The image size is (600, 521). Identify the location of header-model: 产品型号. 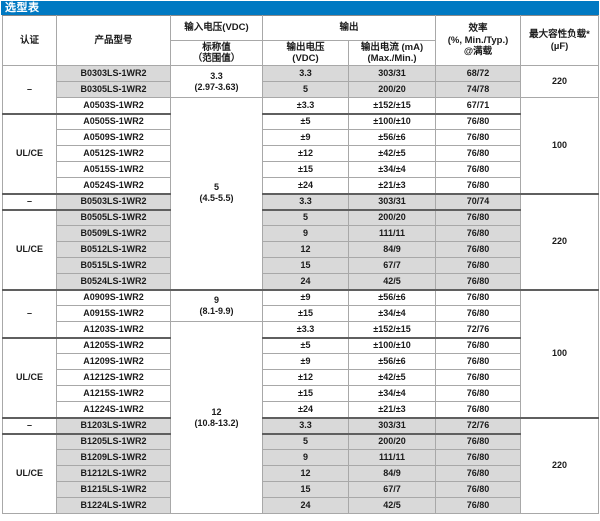
(113, 40).